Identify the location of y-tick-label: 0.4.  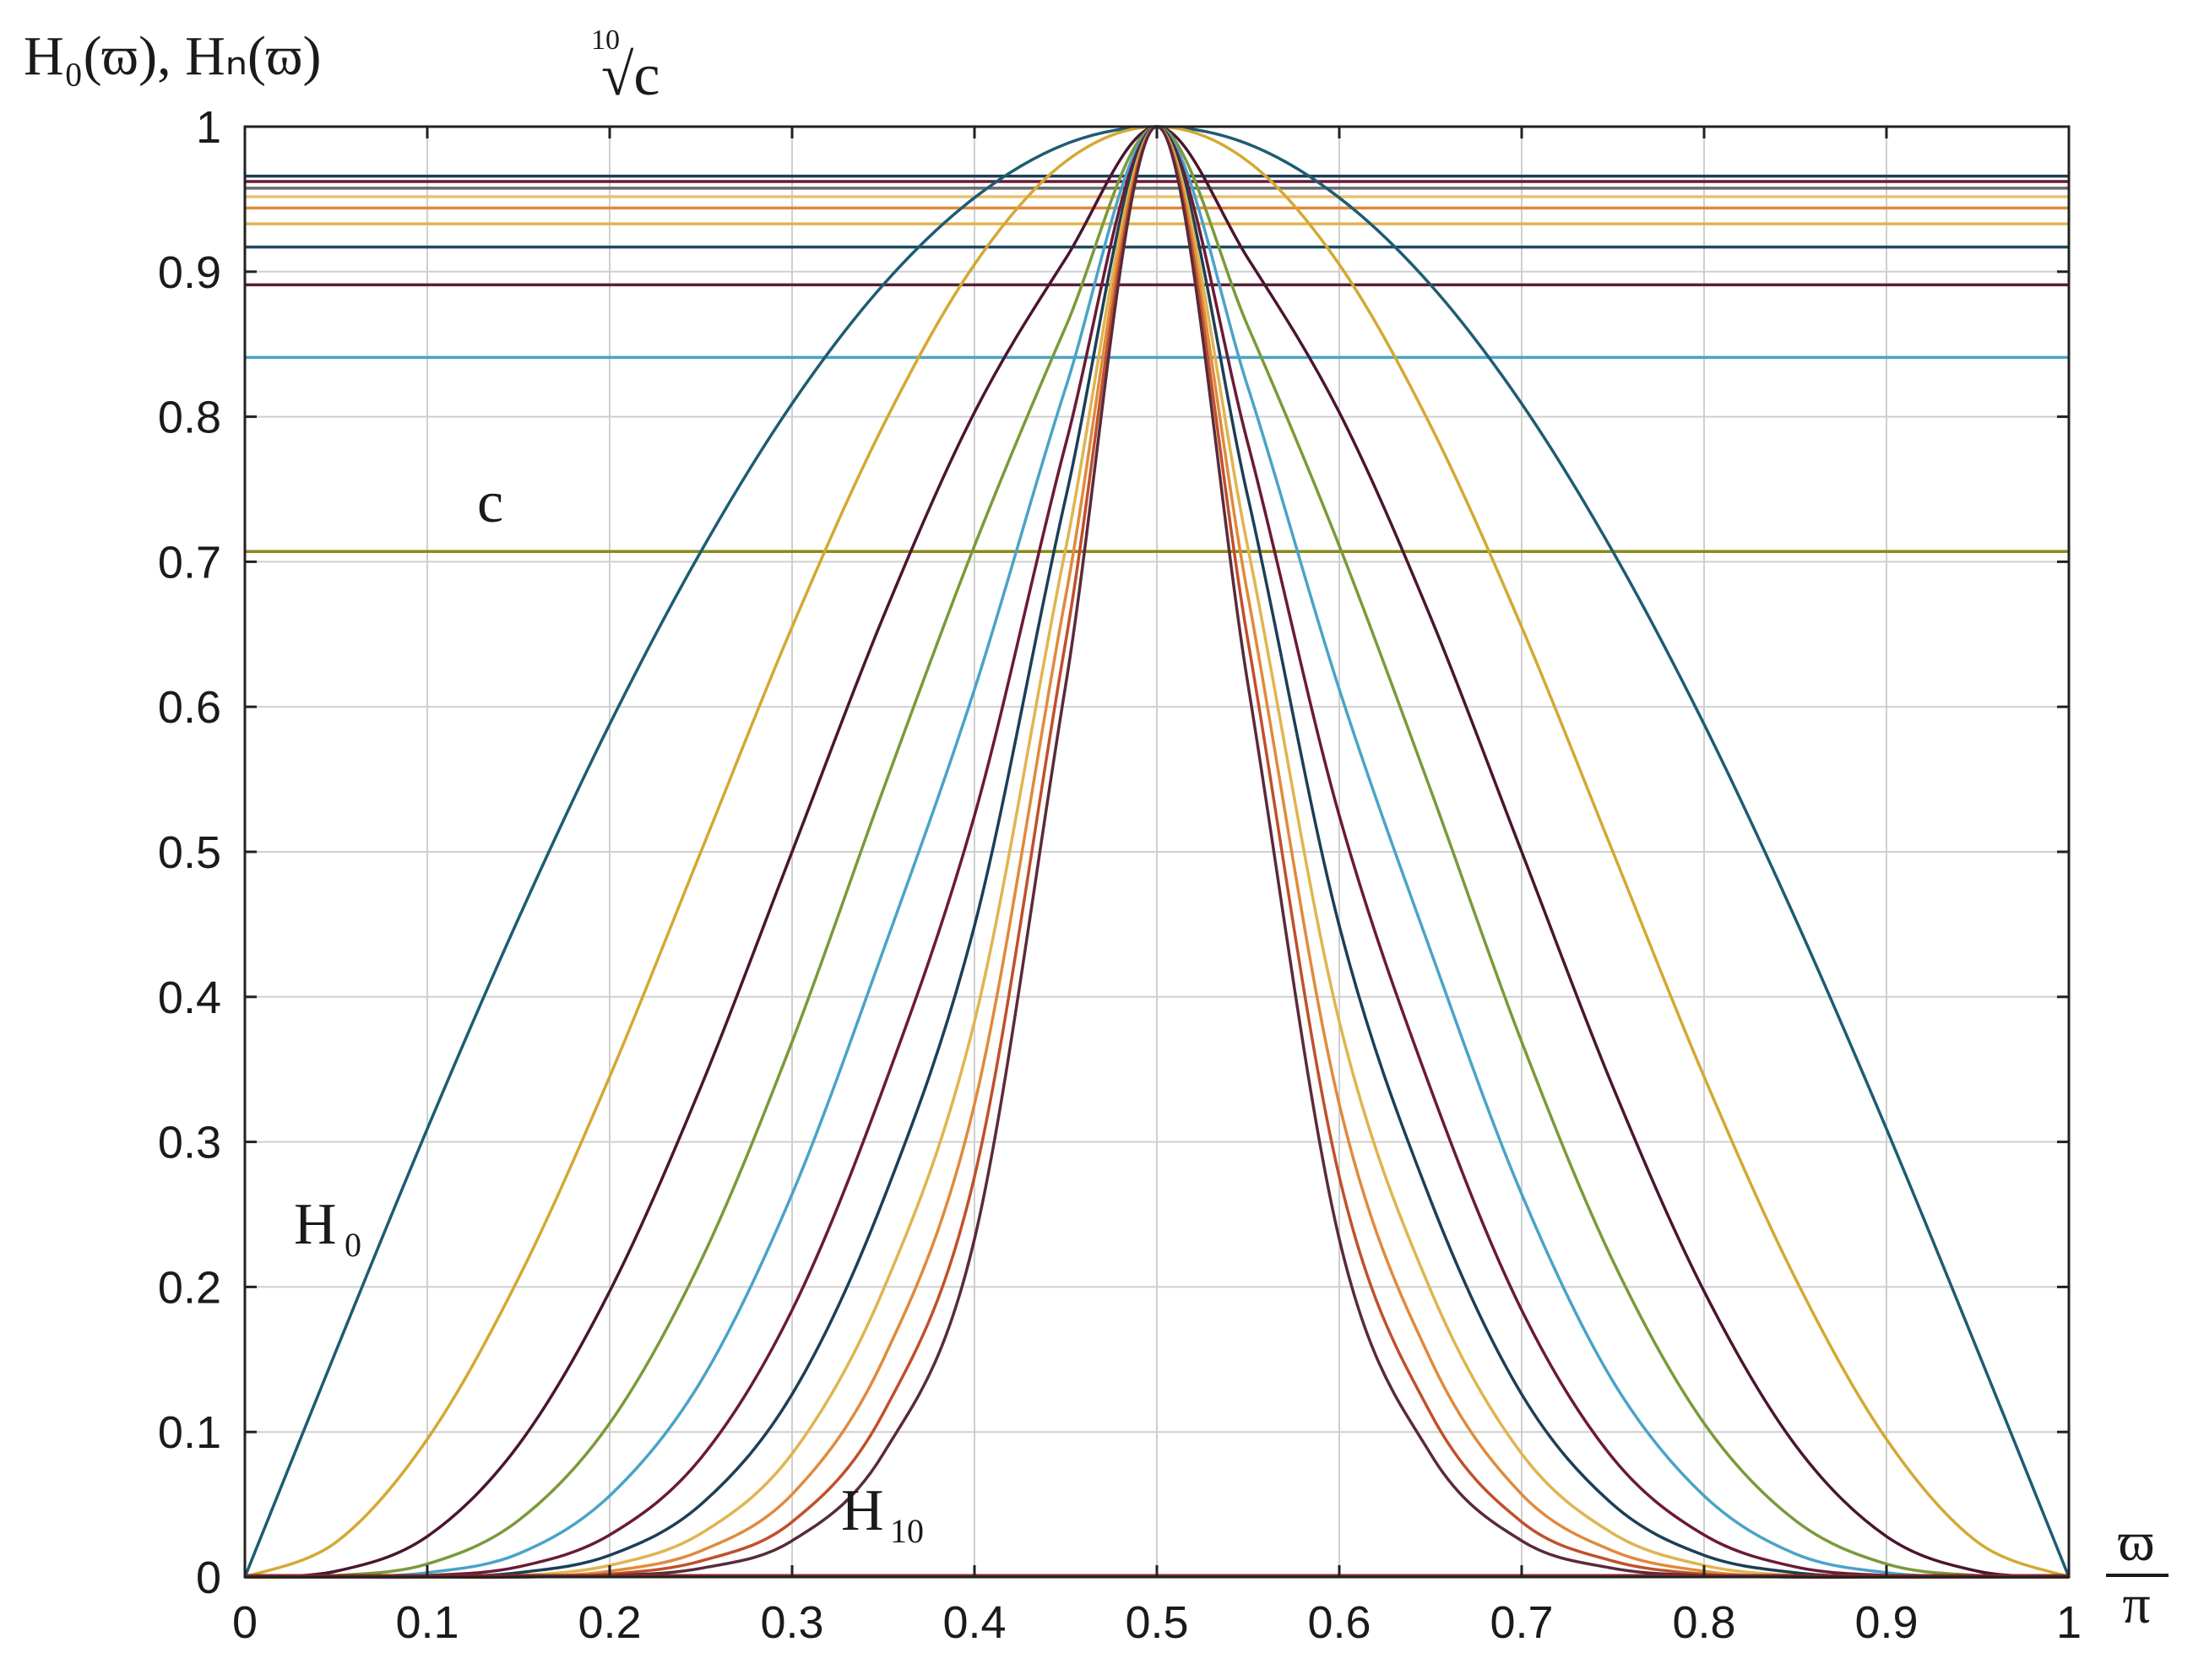
(189, 998).